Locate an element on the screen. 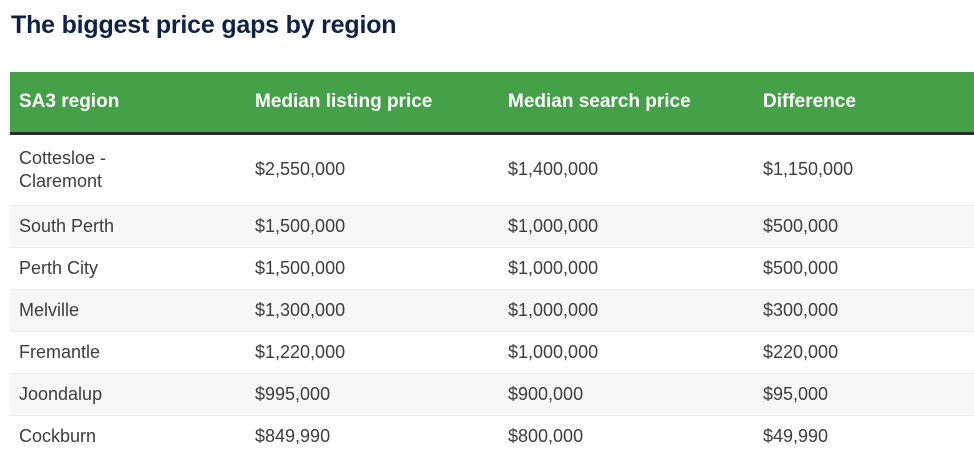 The image size is (974, 459). difference-cell: $220,000 is located at coordinates (864, 351).